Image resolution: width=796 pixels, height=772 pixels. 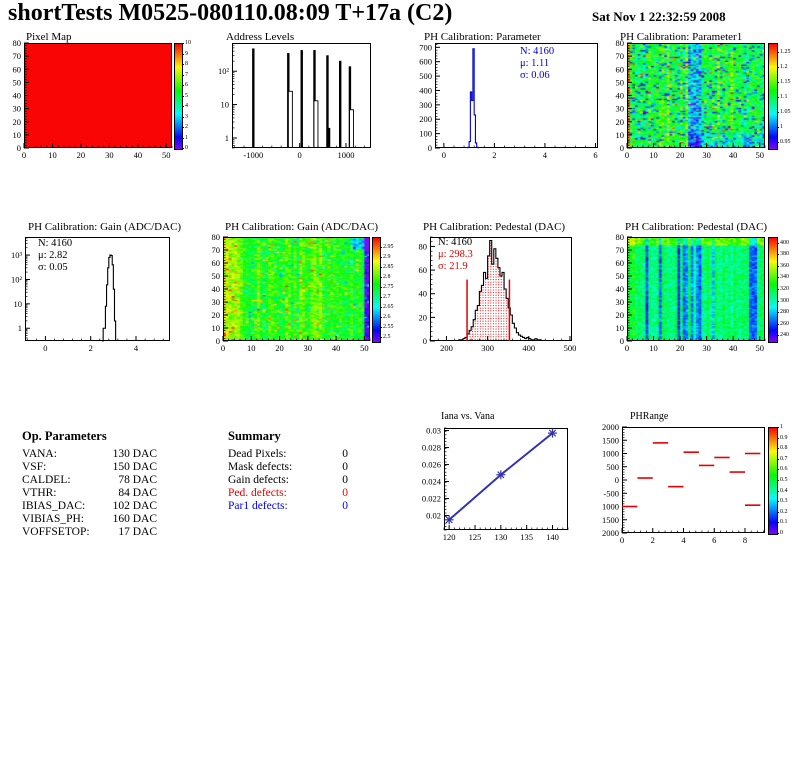 I want to click on colorbar-label: 9, so click(x=186, y=53).